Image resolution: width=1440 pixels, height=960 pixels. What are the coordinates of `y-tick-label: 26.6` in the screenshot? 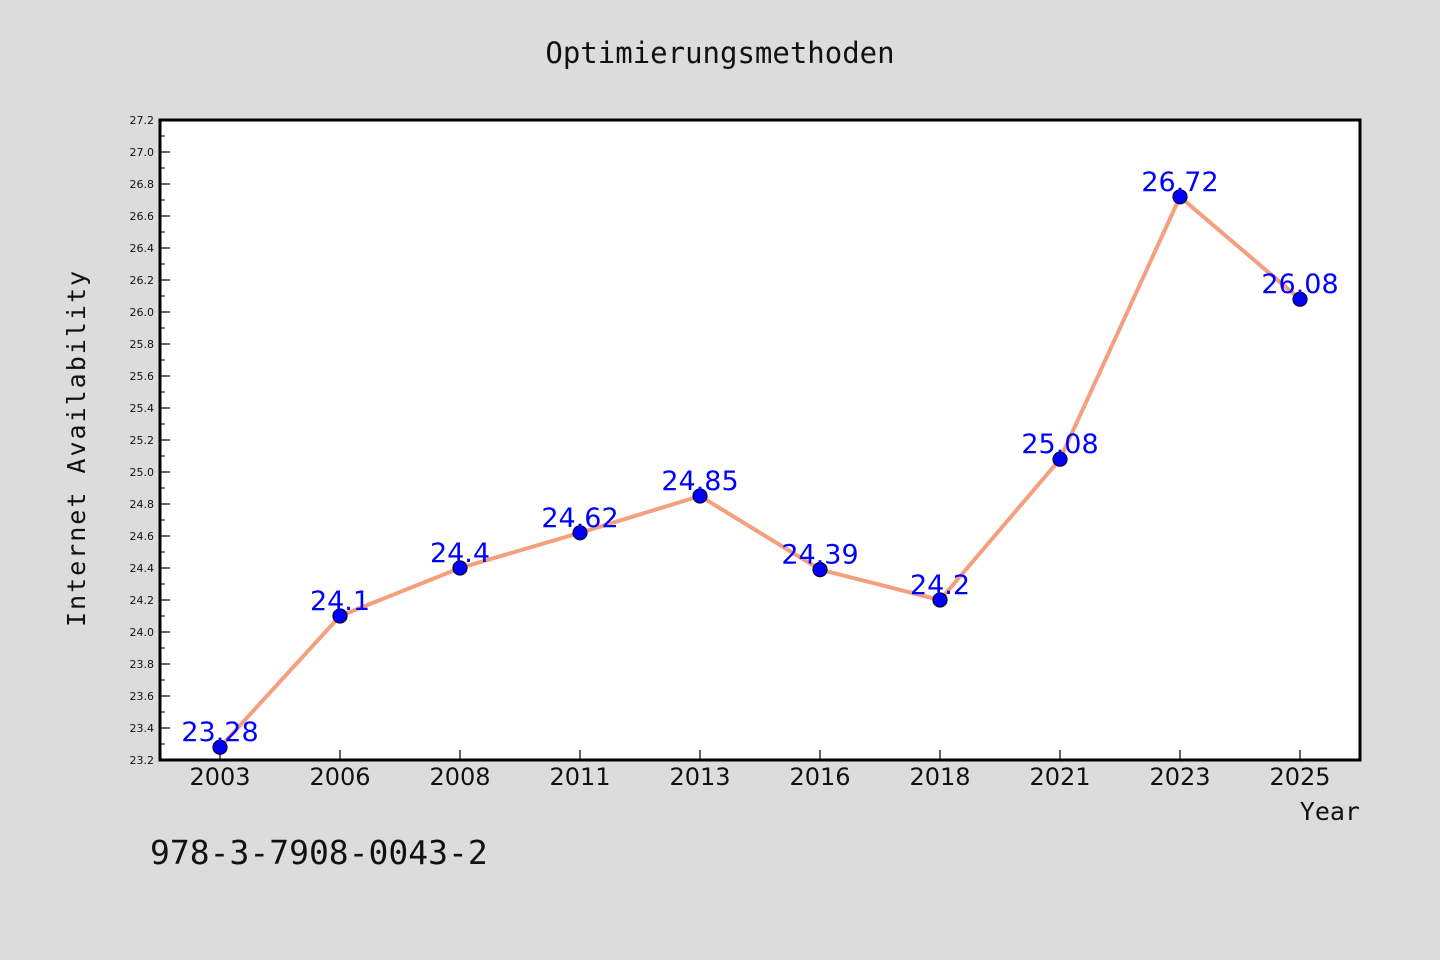 It's located at (142, 216).